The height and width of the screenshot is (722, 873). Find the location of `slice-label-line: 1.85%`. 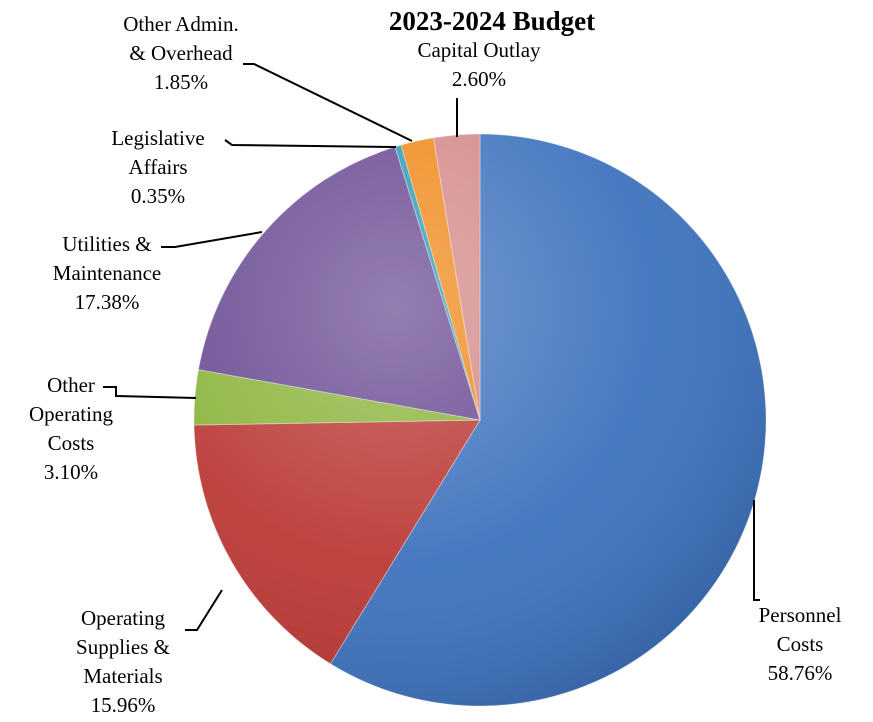

slice-label-line: 1.85% is located at coordinates (181, 82).